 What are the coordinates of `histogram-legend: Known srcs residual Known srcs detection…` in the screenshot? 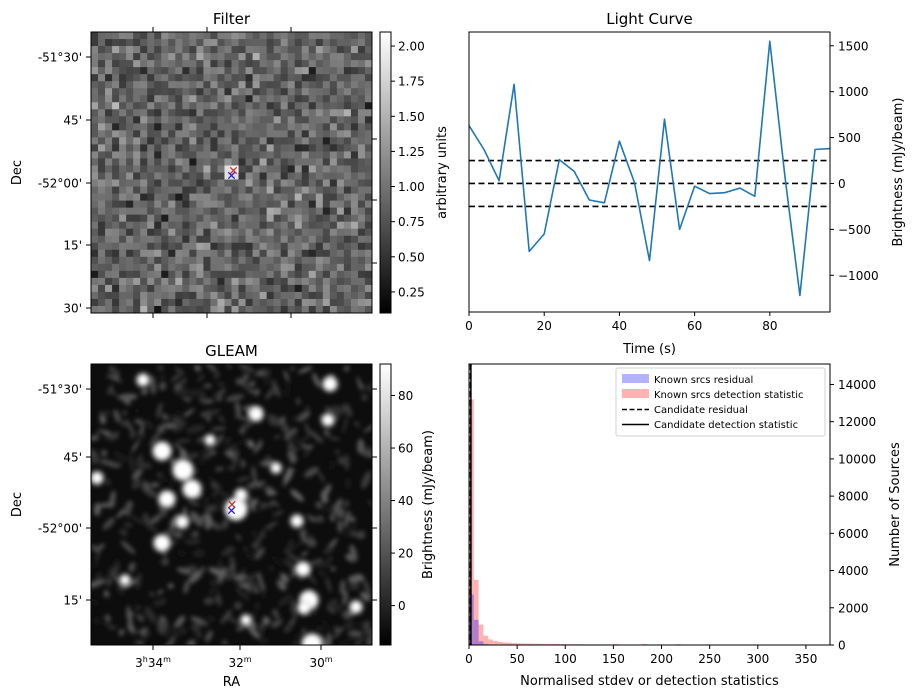 It's located at (720, 402).